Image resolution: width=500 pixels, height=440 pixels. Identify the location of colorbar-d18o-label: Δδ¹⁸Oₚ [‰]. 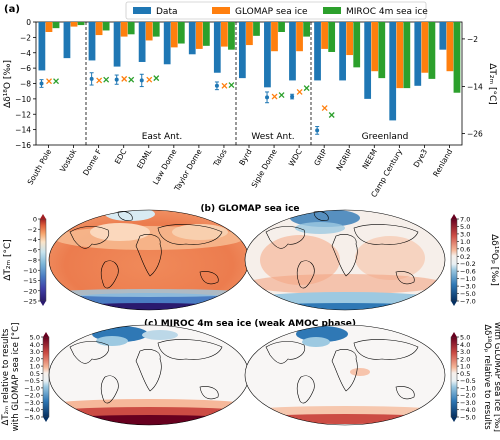
(494, 260).